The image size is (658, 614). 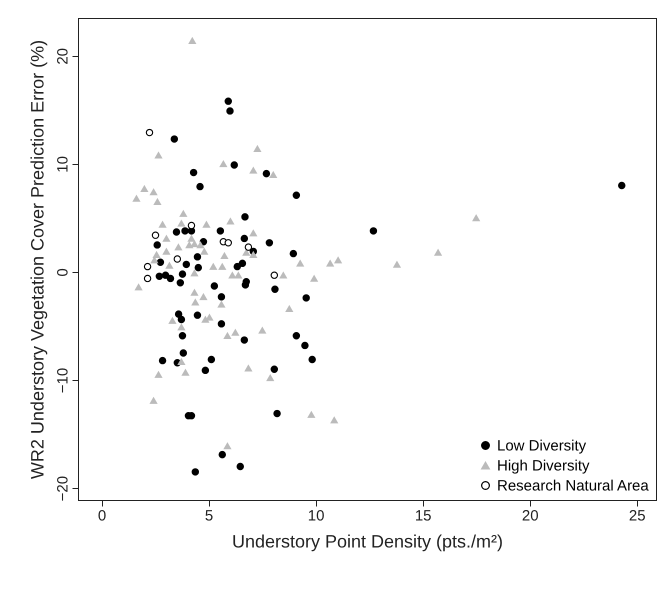 I want to click on x-tick-label: 0, so click(x=102, y=516).